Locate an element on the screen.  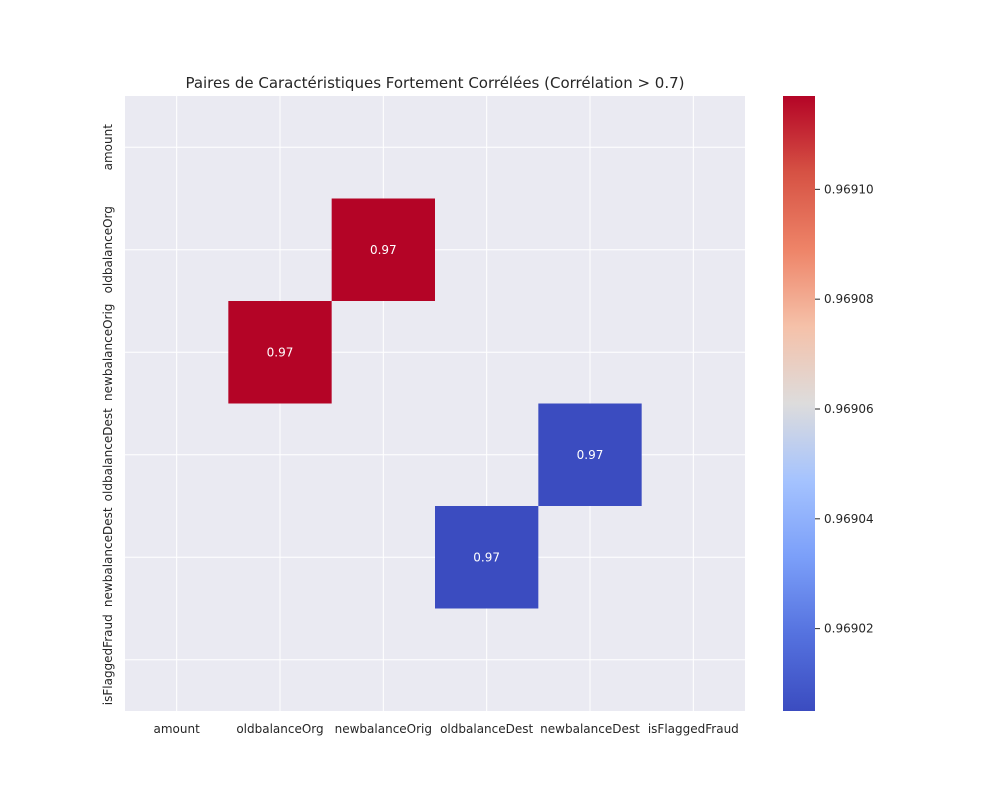
colorbar-tick-label: 0.96908 is located at coordinates (849, 299).